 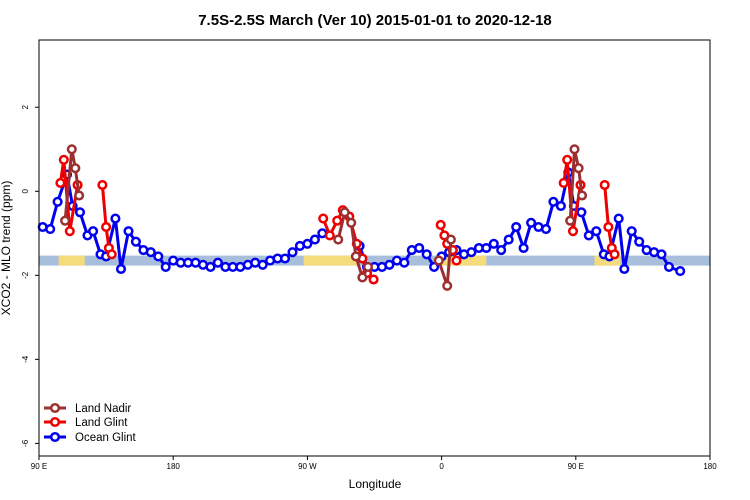 I want to click on legend: Land Nadir Land Glint Ocean Glint, so click(x=90, y=423).